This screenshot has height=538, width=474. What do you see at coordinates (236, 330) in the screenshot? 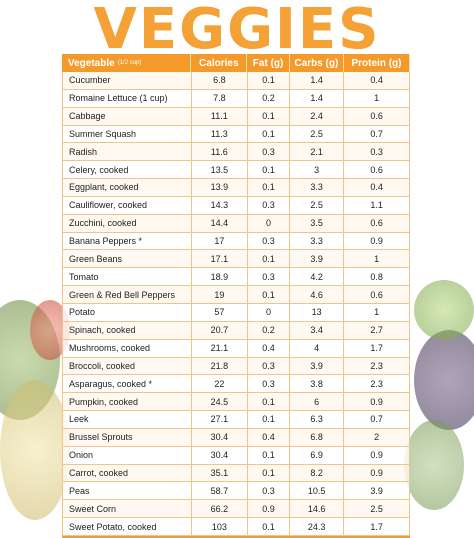
I see `table-row: Spinach, cooked 20.7 0.2 3.4 2.7` at bounding box center [236, 330].